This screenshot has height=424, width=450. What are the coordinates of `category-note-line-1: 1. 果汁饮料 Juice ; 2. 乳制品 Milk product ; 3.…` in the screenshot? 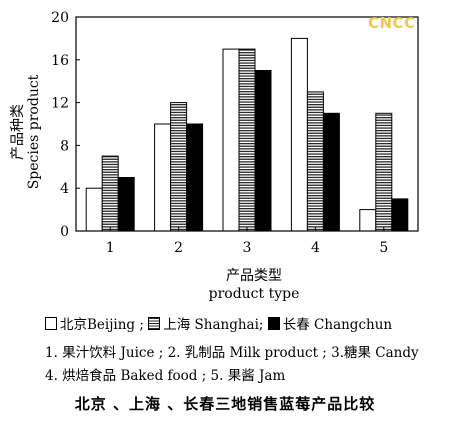 It's located at (232, 353).